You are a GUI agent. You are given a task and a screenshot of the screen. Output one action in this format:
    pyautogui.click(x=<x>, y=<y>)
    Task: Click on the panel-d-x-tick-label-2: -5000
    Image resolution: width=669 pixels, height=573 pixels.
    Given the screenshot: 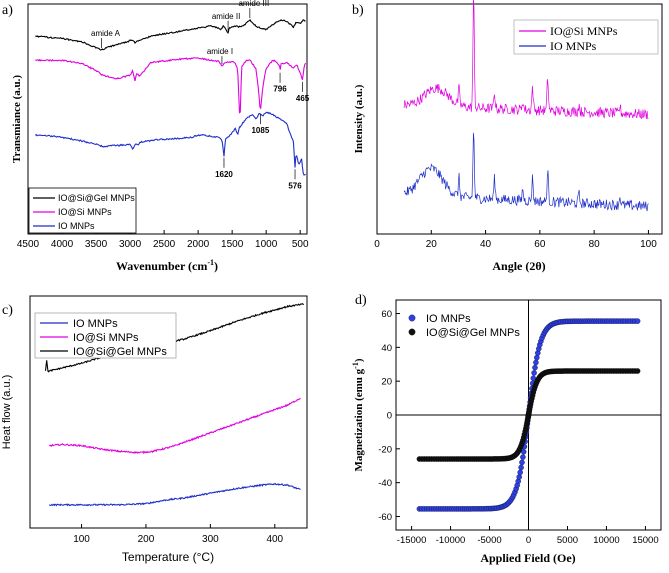 What is the action you would take?
    pyautogui.click(x=489, y=540)
    